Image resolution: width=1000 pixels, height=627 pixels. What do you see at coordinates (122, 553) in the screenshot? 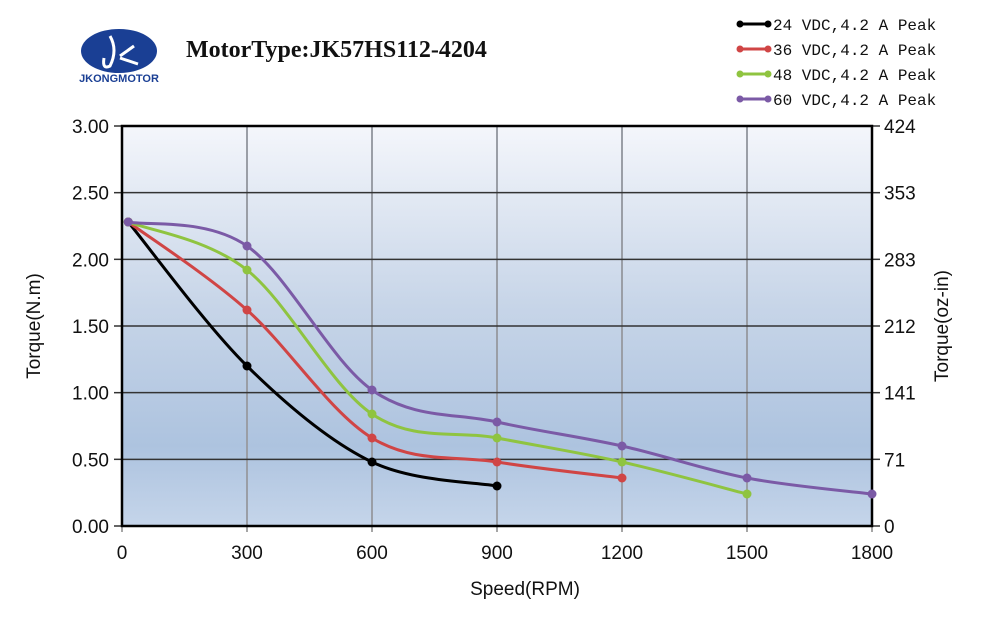
I see `x-tick-label: 0` at bounding box center [122, 553].